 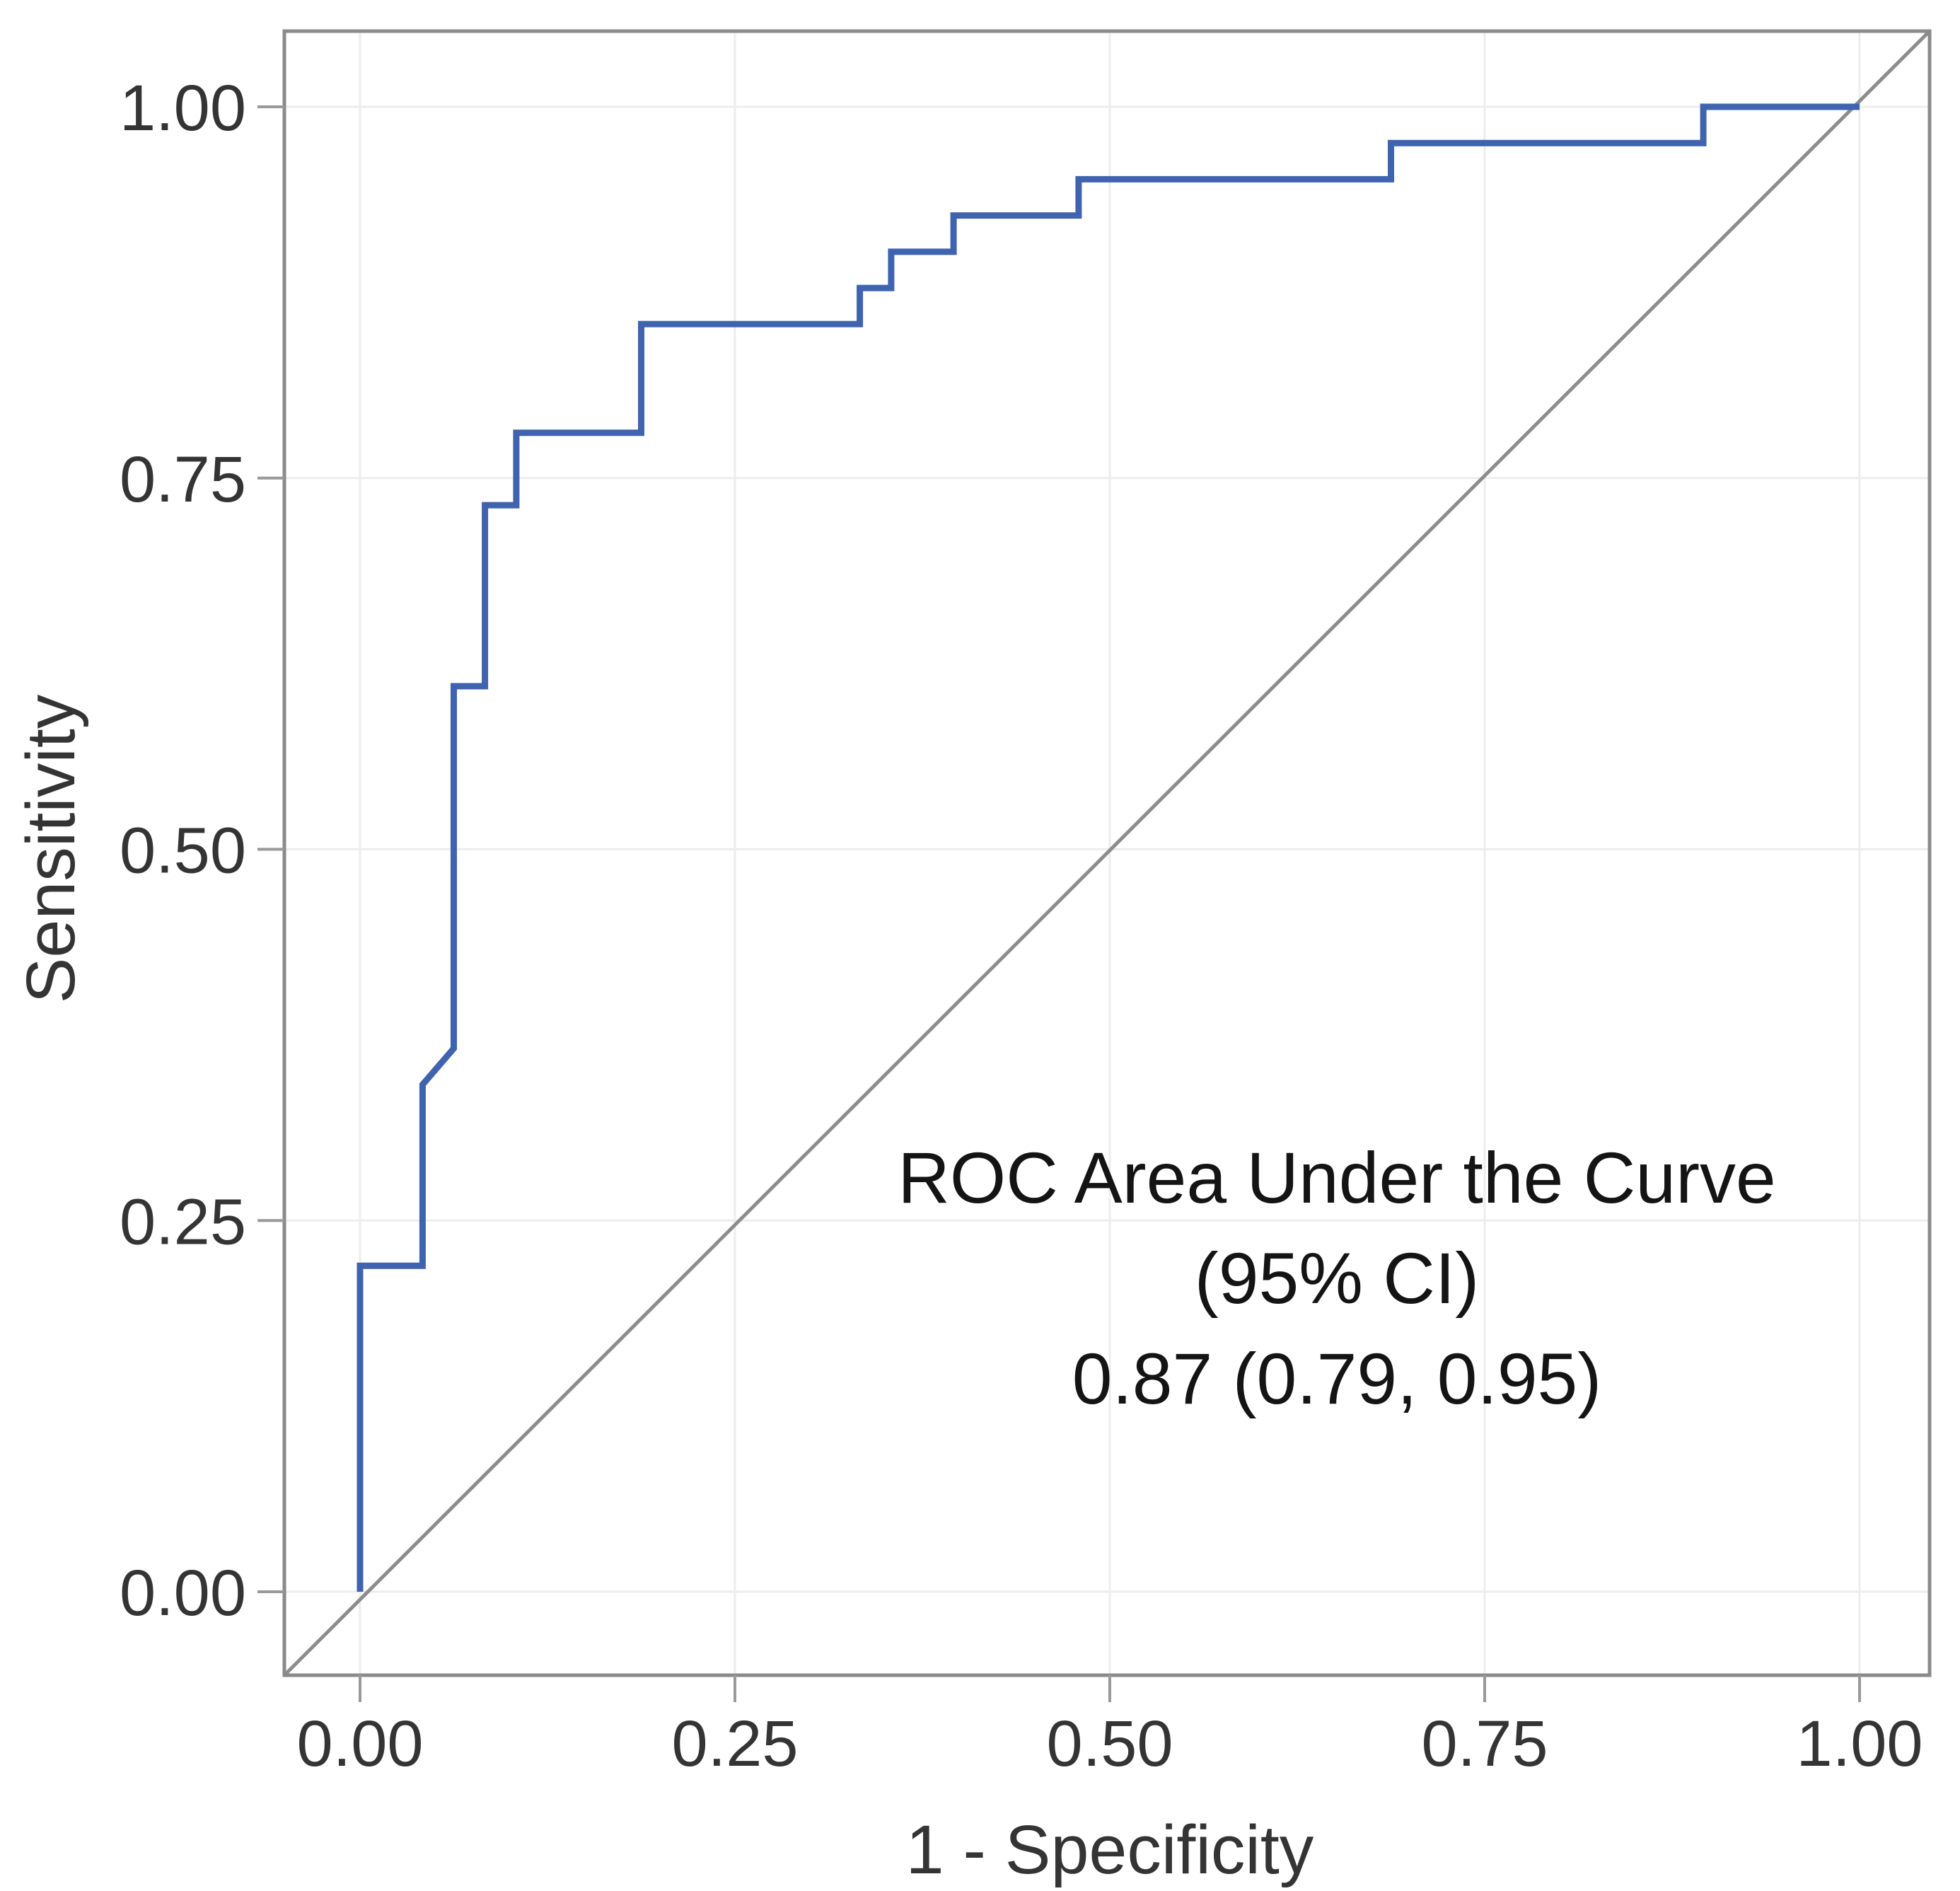 I want to click on y-axis-tick-label: 0.75, so click(x=183, y=480).